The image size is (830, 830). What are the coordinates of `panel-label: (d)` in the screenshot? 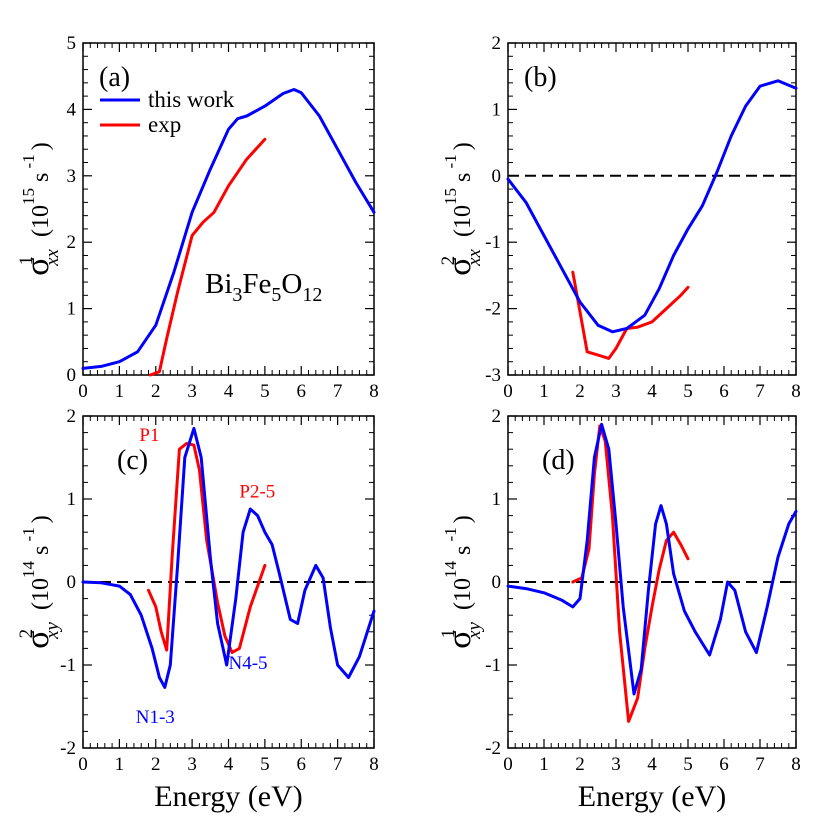 It's located at (558, 460).